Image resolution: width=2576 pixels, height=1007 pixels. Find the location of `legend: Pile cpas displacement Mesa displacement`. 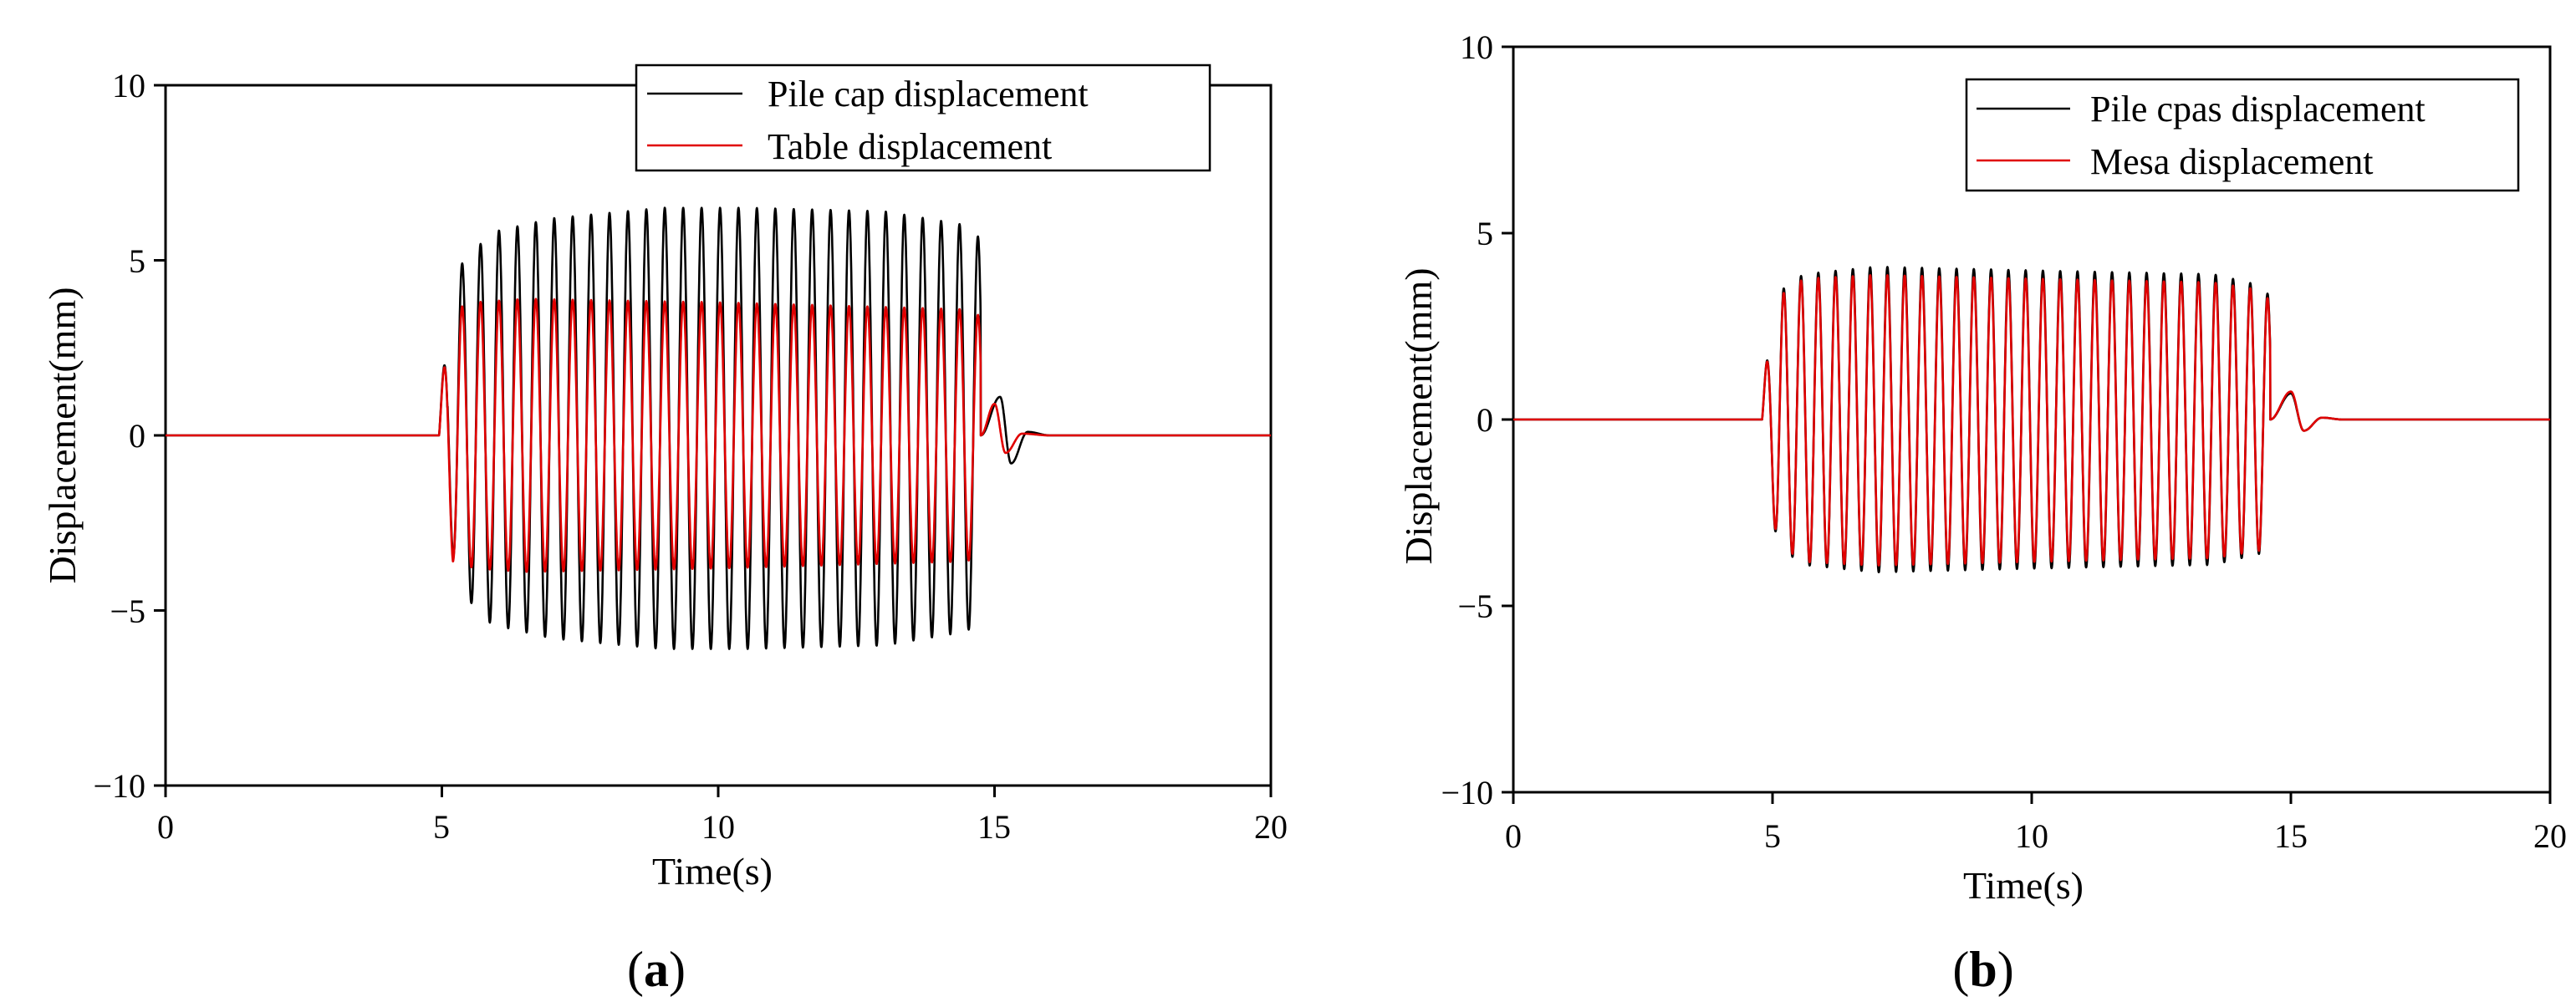

legend: Pile cpas displacement Mesa displacement is located at coordinates (2242, 135).